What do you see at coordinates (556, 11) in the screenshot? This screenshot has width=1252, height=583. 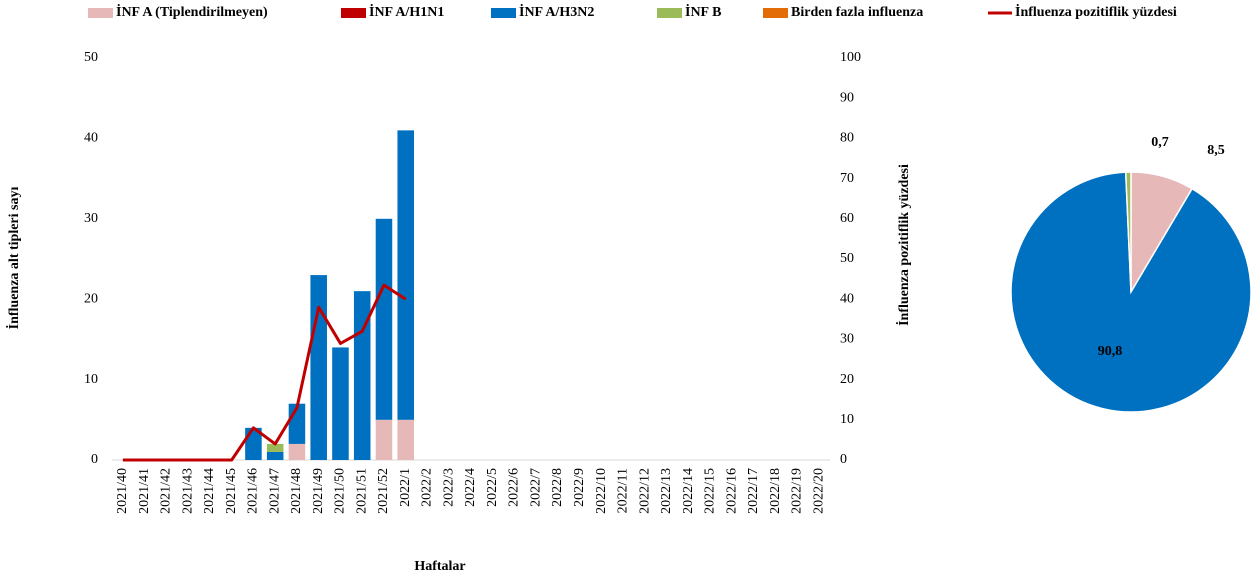 I see `legend-label: İNF A/H3N2` at bounding box center [556, 11].